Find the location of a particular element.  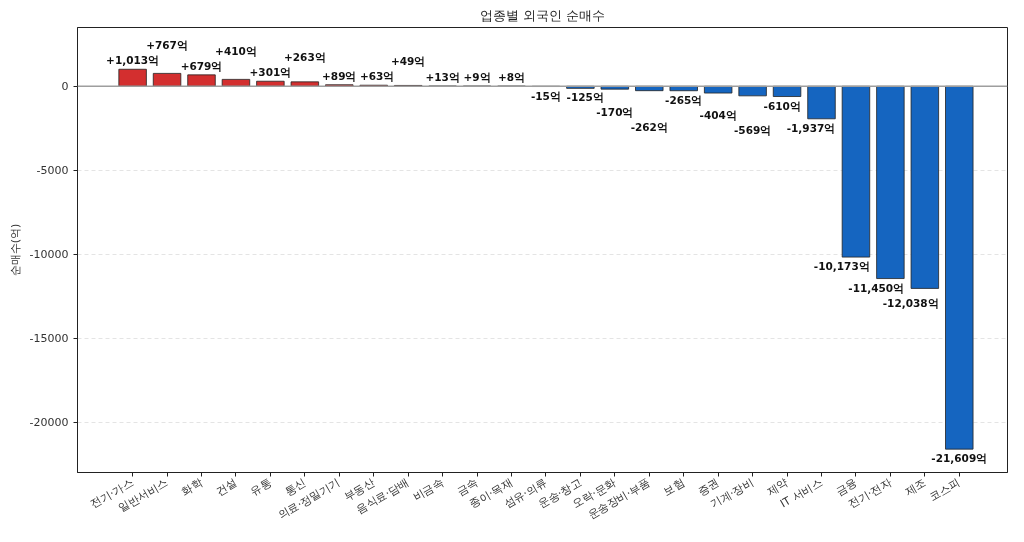

data-label: -10,173억 is located at coordinates (841, 266).